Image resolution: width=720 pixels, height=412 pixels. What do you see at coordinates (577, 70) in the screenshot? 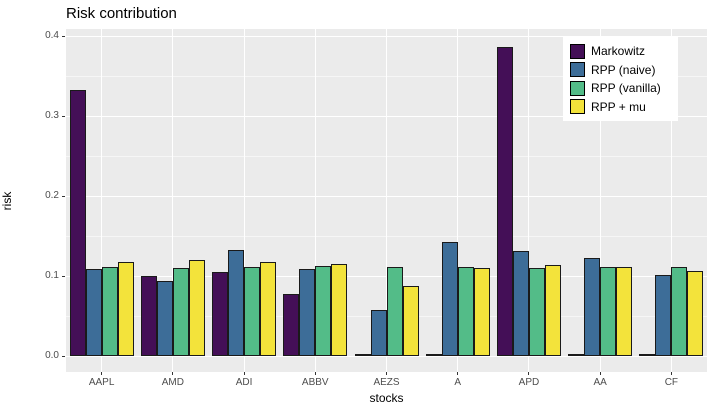
I see `legend-swatch-rpp-naive-` at bounding box center [577, 70].